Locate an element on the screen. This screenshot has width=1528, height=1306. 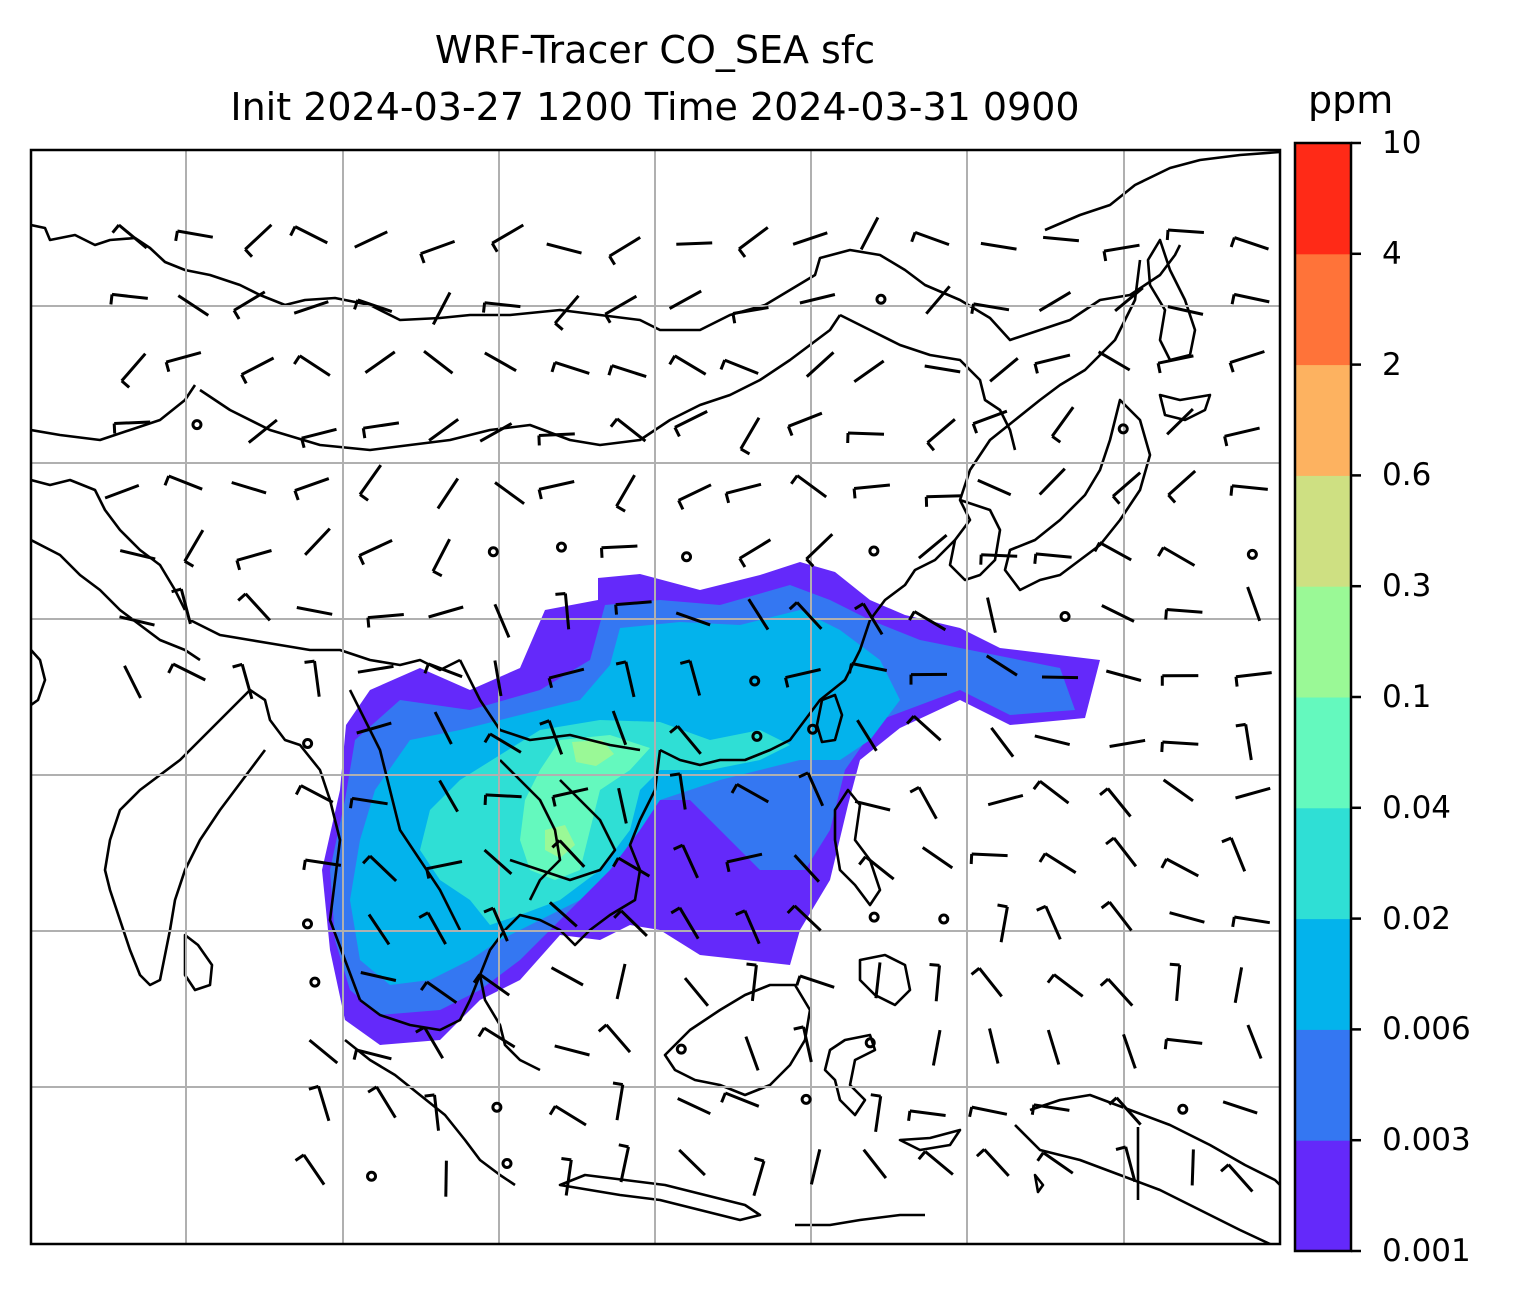
colorbar-tick-label: 0.006 is located at coordinates (1426, 1029).